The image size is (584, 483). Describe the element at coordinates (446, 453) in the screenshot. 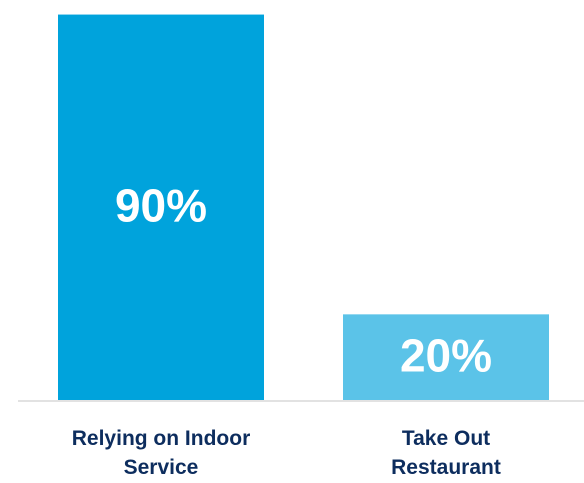

I see `category-label-take-out: Take Out Restaurant` at that location.